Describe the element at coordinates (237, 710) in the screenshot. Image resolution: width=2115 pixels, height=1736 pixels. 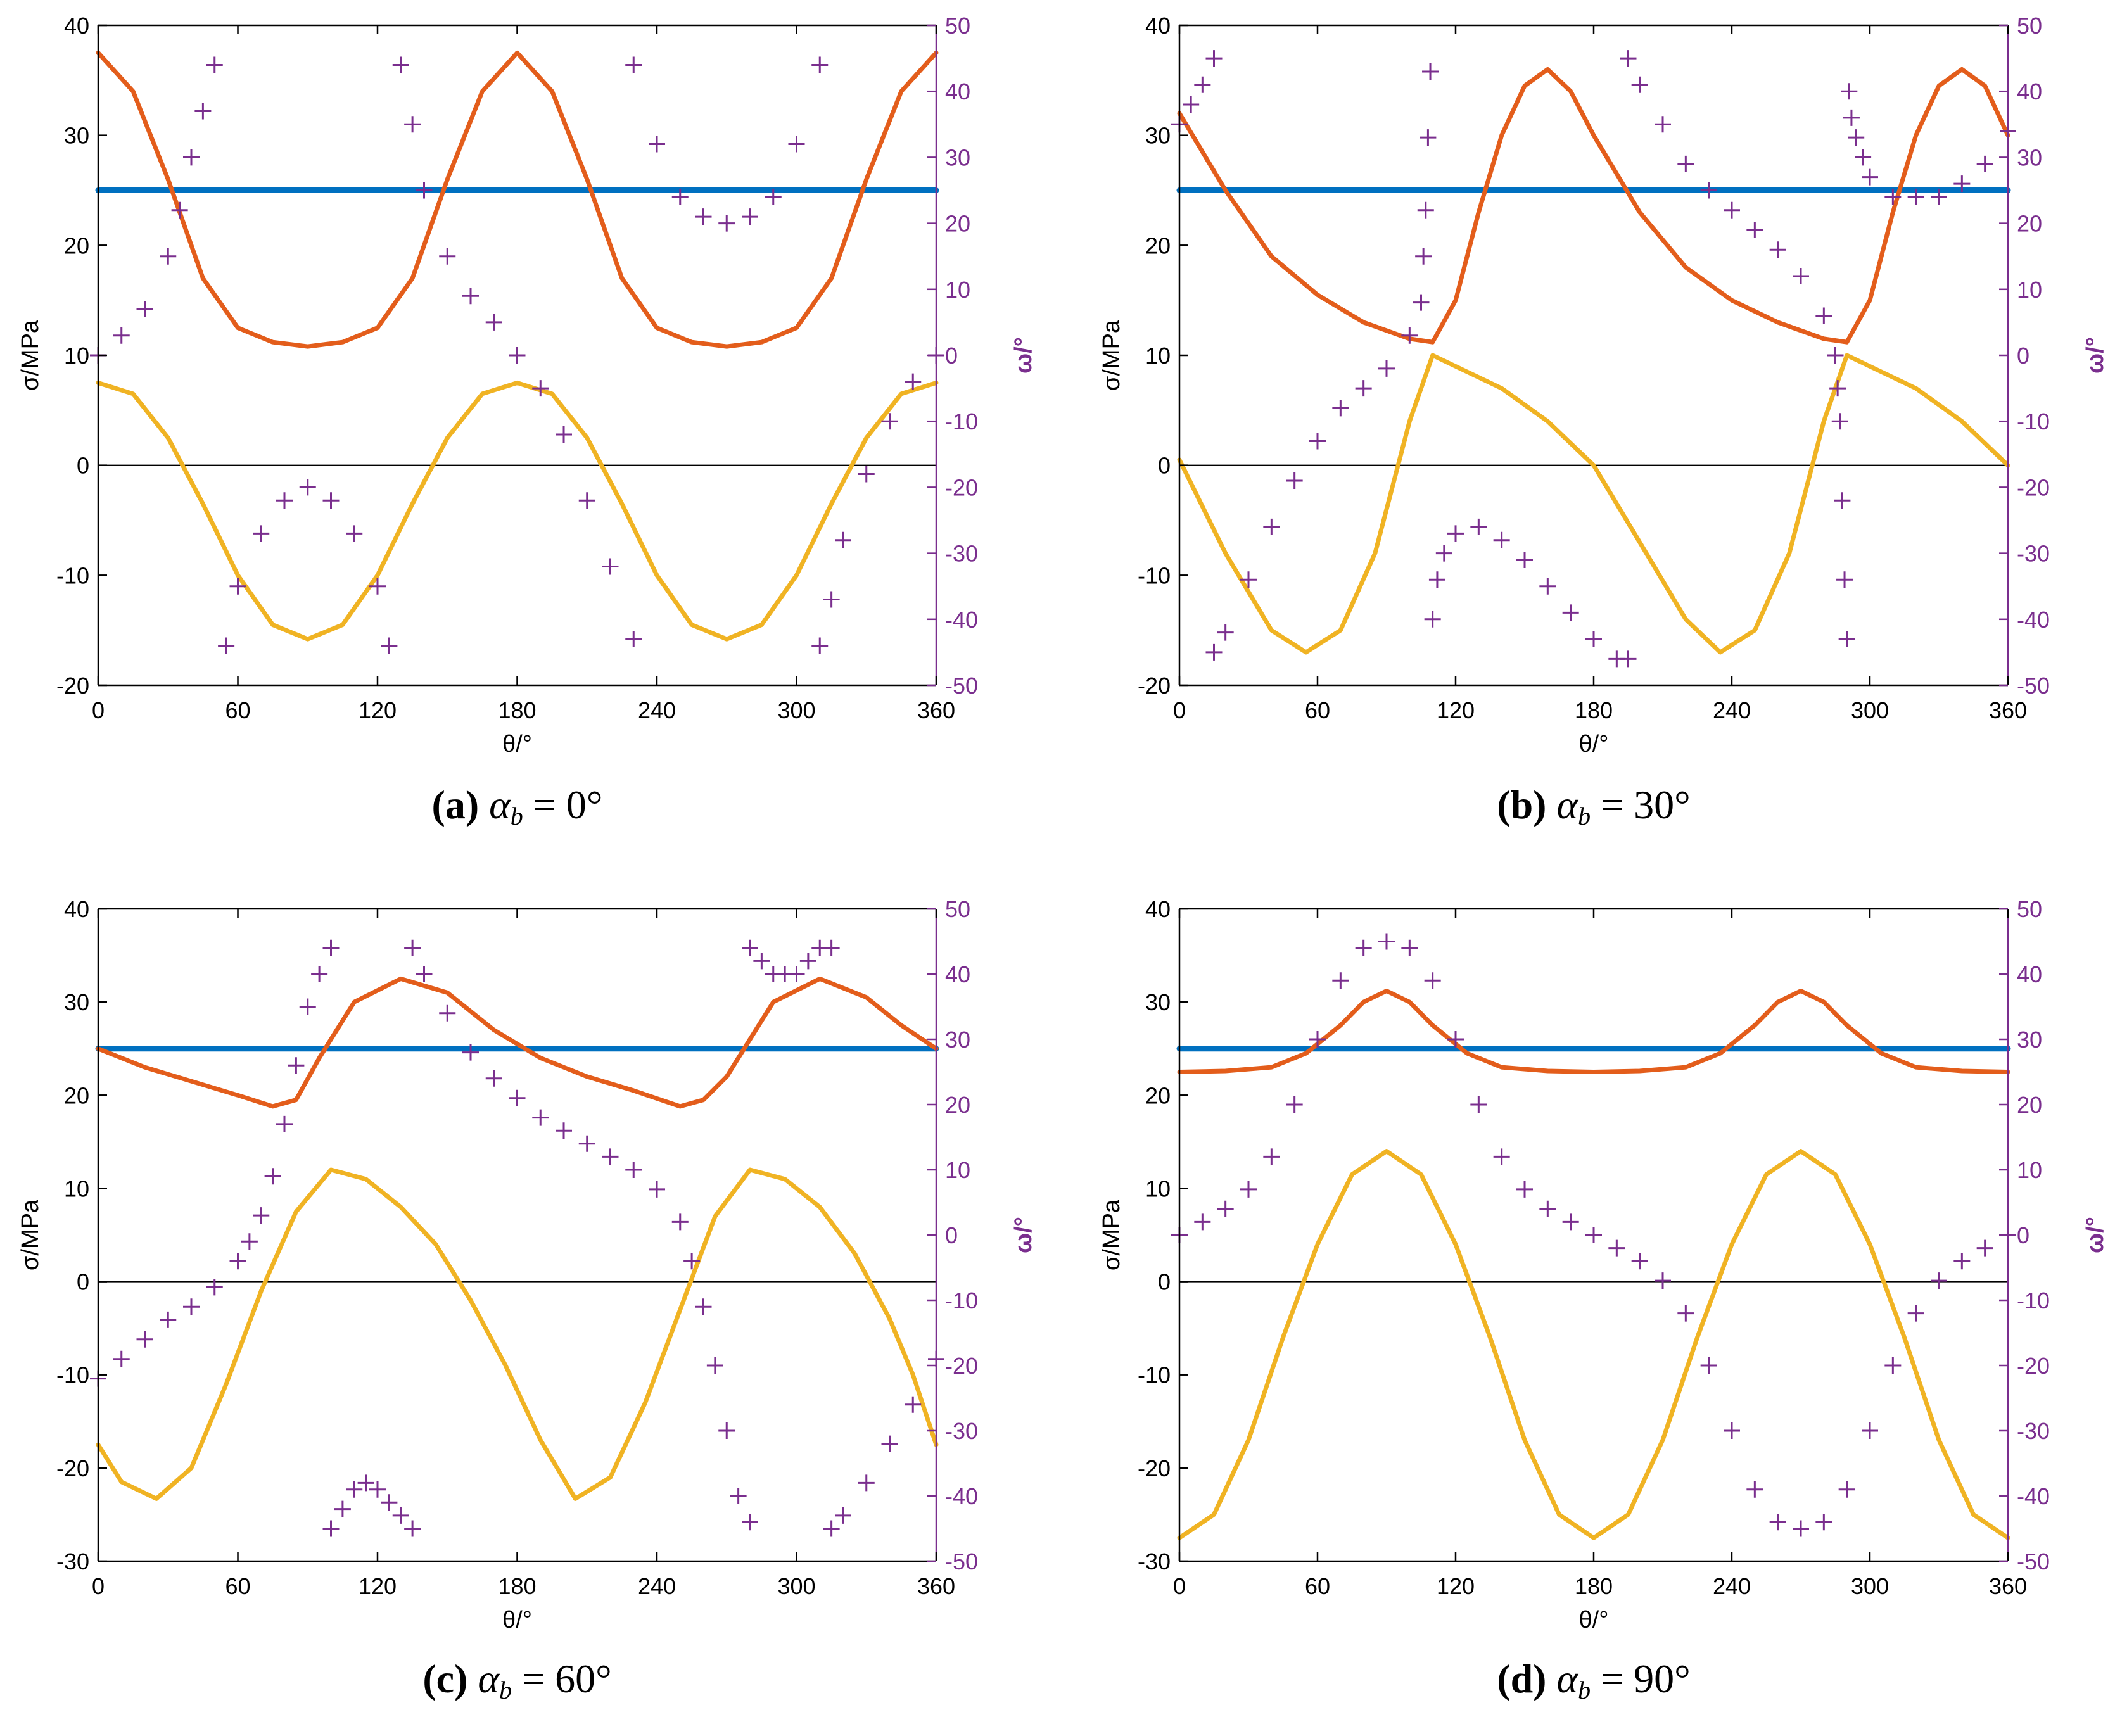
I see `x-tick-label: 60` at that location.